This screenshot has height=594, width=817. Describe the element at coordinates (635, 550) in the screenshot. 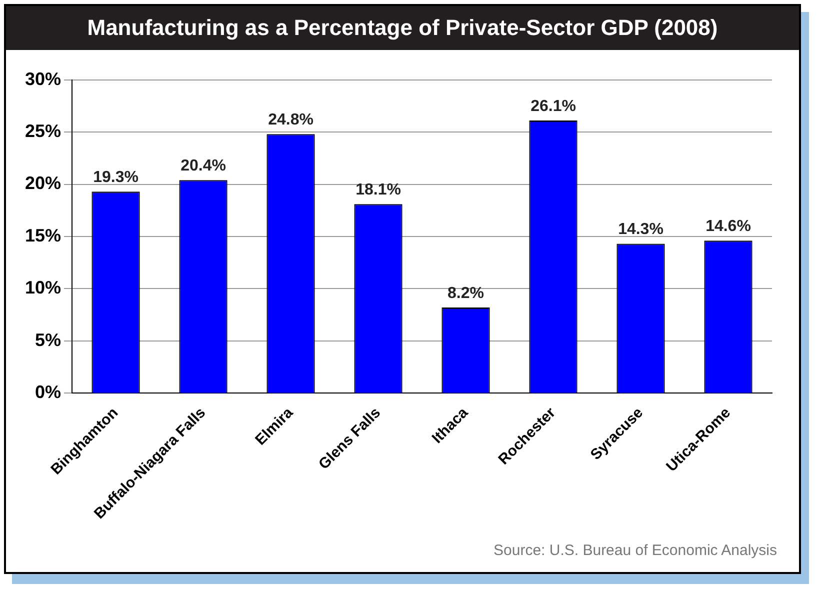

I see `source-note: Source: U.S. Bureau of Economic Analysis` at that location.